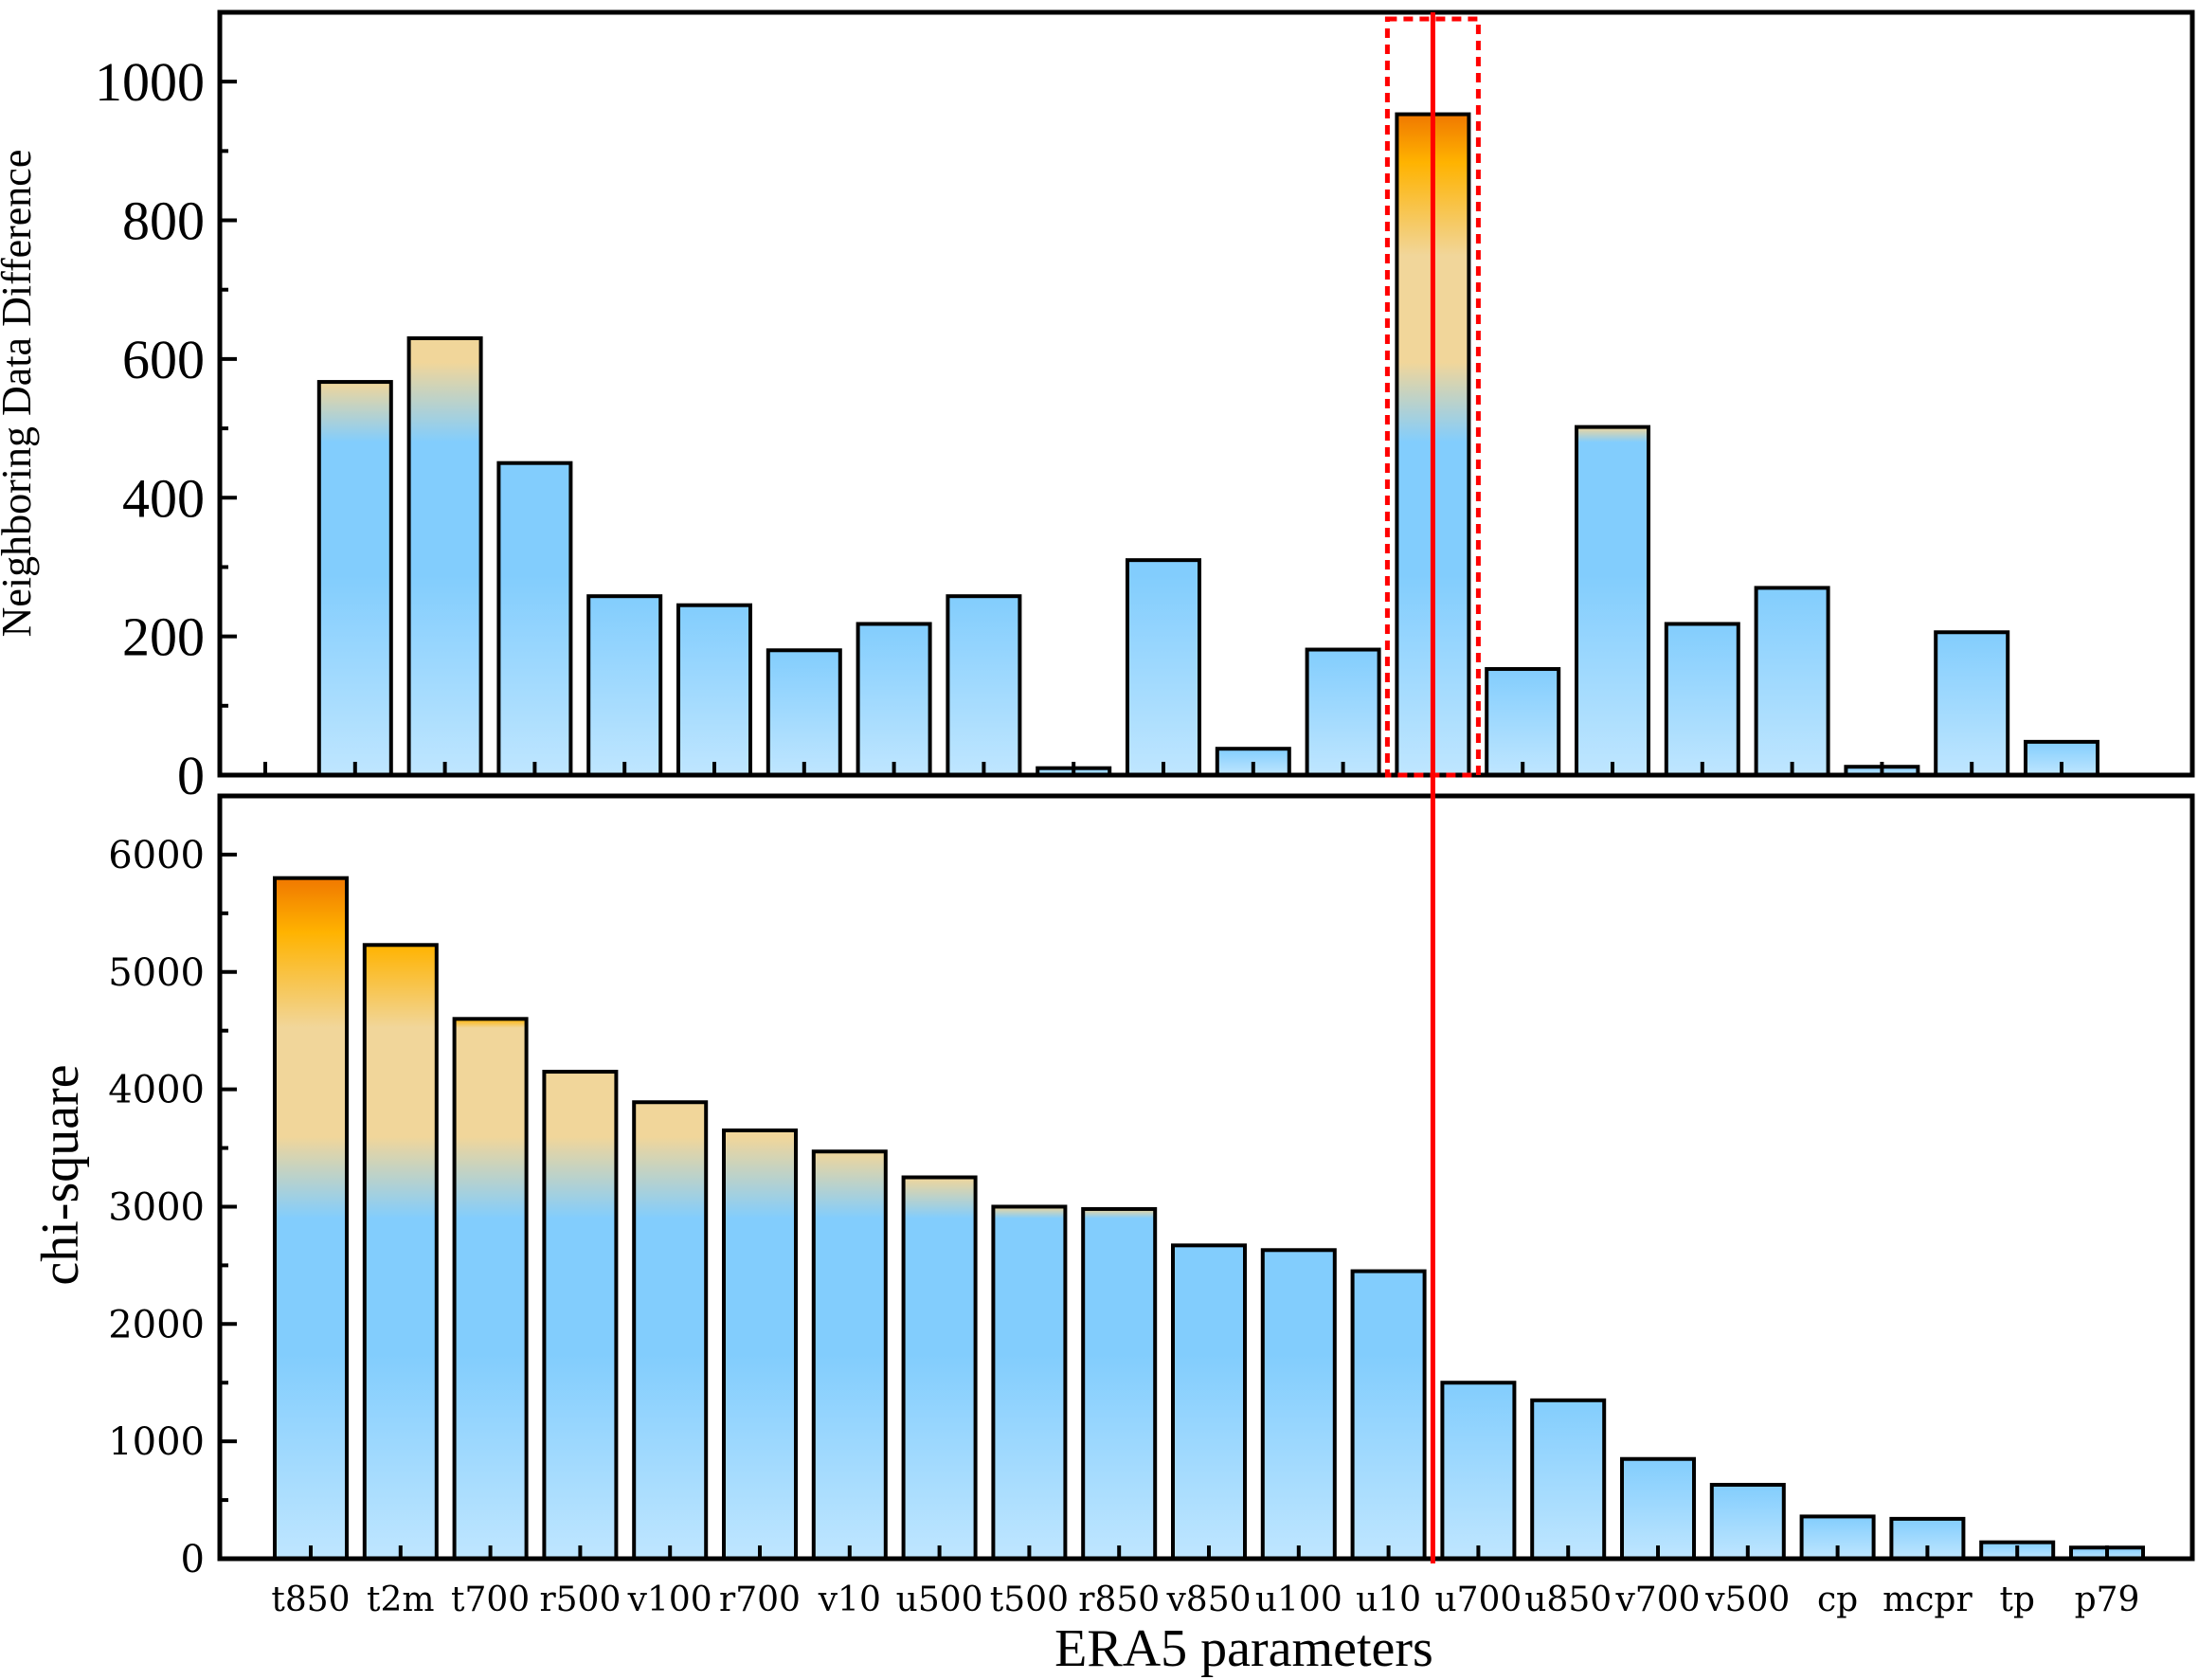 The image size is (2198, 1680). What do you see at coordinates (670, 1600) in the screenshot?
I see `bottom-x-tick-label: v100` at bounding box center [670, 1600].